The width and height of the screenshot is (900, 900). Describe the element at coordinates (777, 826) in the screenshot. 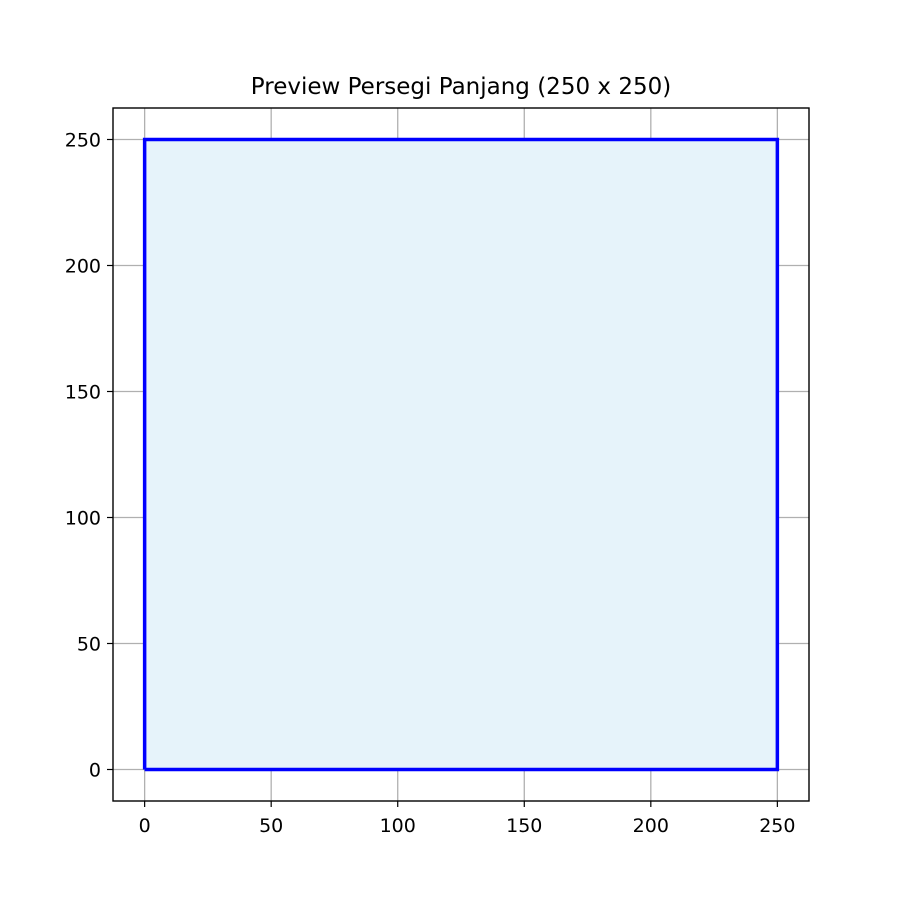

I see `x-tick-label: 250` at that location.